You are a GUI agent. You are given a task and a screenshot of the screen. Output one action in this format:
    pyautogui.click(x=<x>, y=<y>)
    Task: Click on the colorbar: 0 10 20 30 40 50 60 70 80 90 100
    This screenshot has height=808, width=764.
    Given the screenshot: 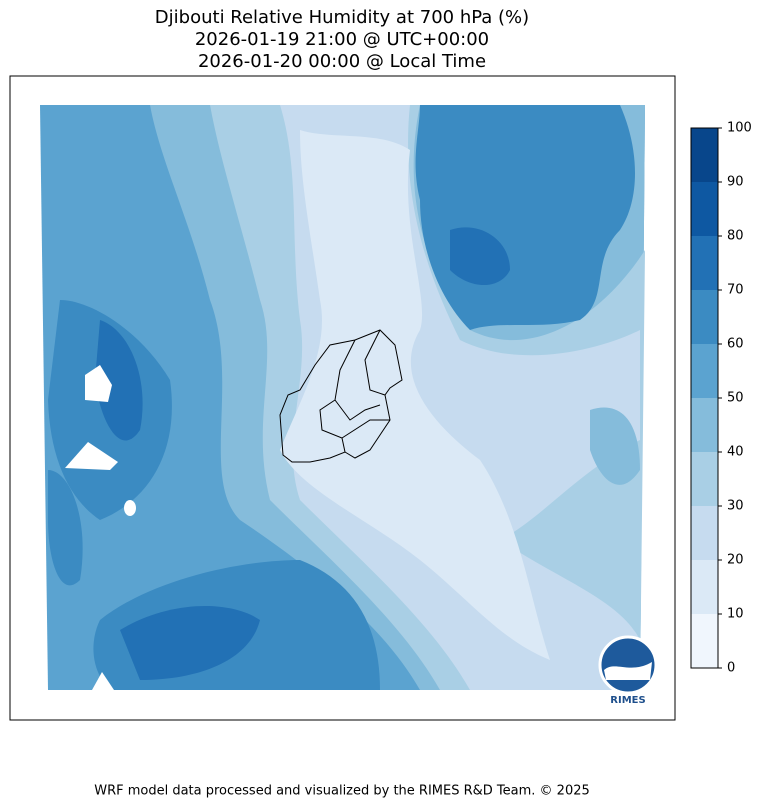 What is the action you would take?
    pyautogui.click(x=721, y=398)
    